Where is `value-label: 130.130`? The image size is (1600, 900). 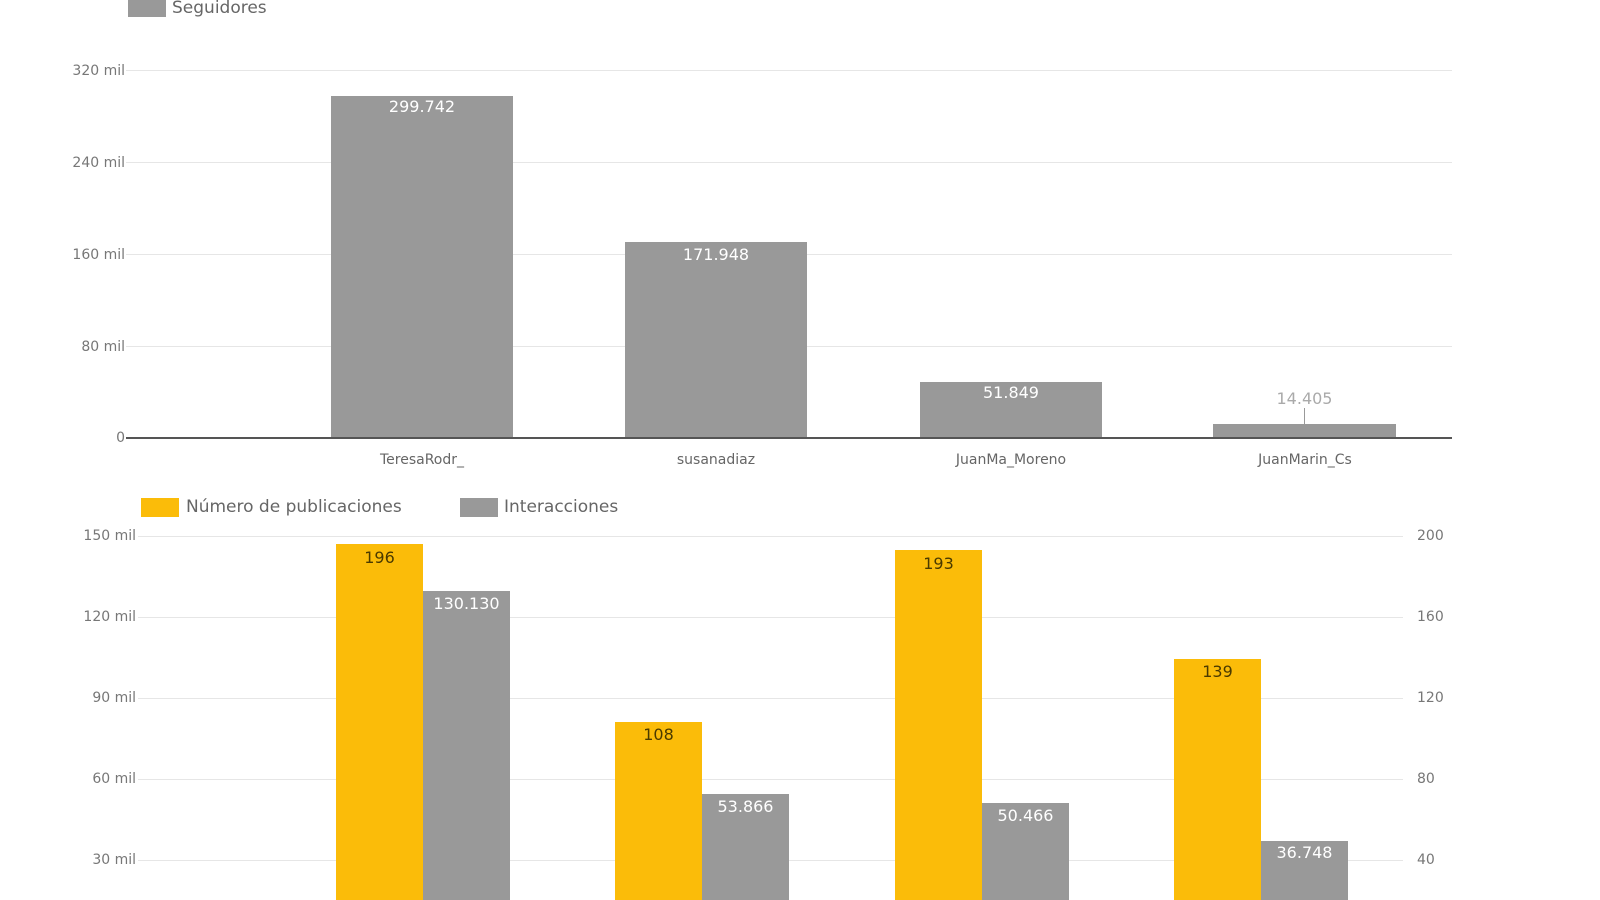
value-label: 130.130 is located at coordinates (466, 603).